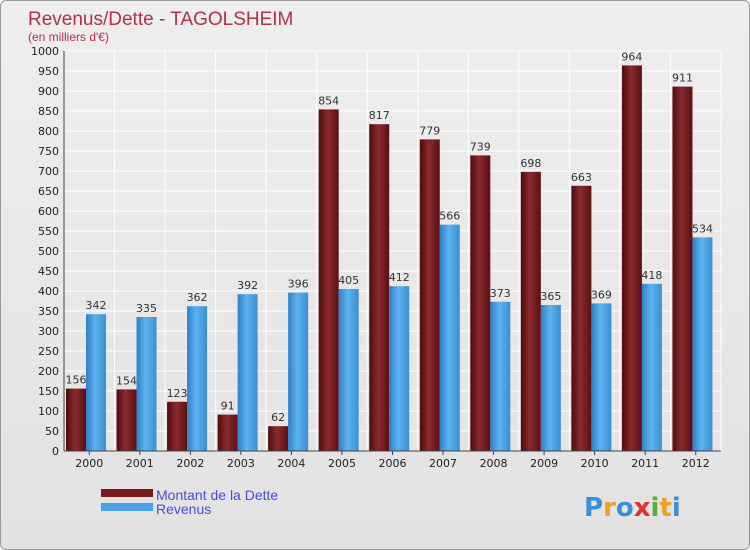 The width and height of the screenshot is (750, 550). Describe the element at coordinates (146, 384) in the screenshot. I see `bar-revenus-2001` at that location.